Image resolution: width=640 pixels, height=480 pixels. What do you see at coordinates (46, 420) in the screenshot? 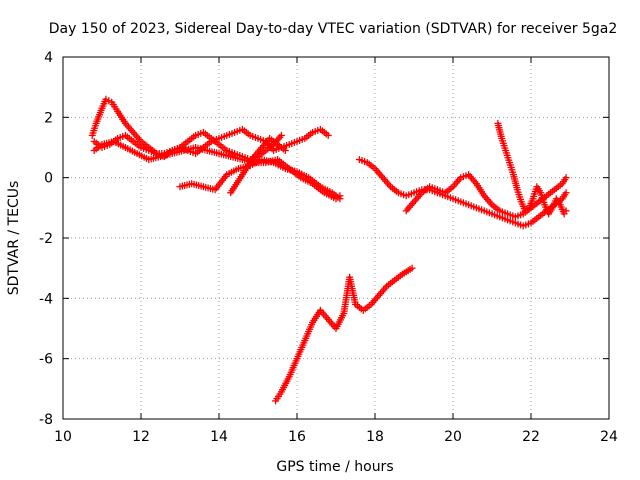
I see `y-tick-label: -8` at bounding box center [46, 420].